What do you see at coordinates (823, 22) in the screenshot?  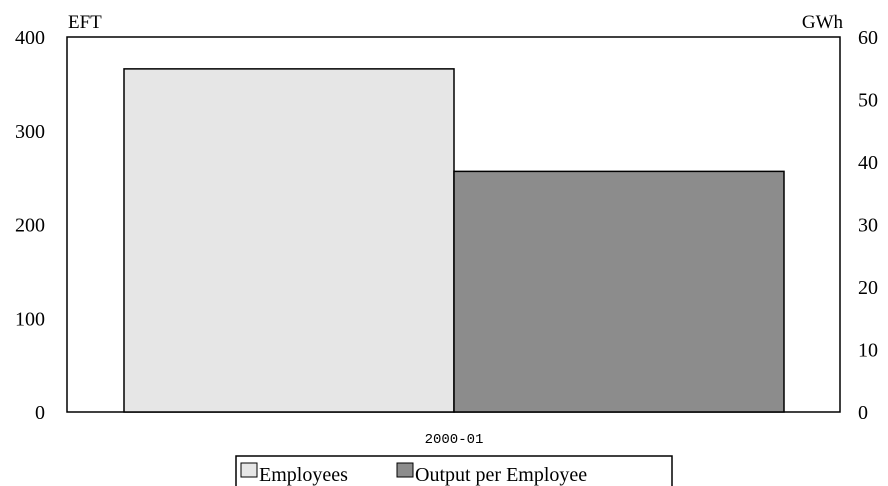 I see `right-axis-unit-label: GWh` at bounding box center [823, 22].